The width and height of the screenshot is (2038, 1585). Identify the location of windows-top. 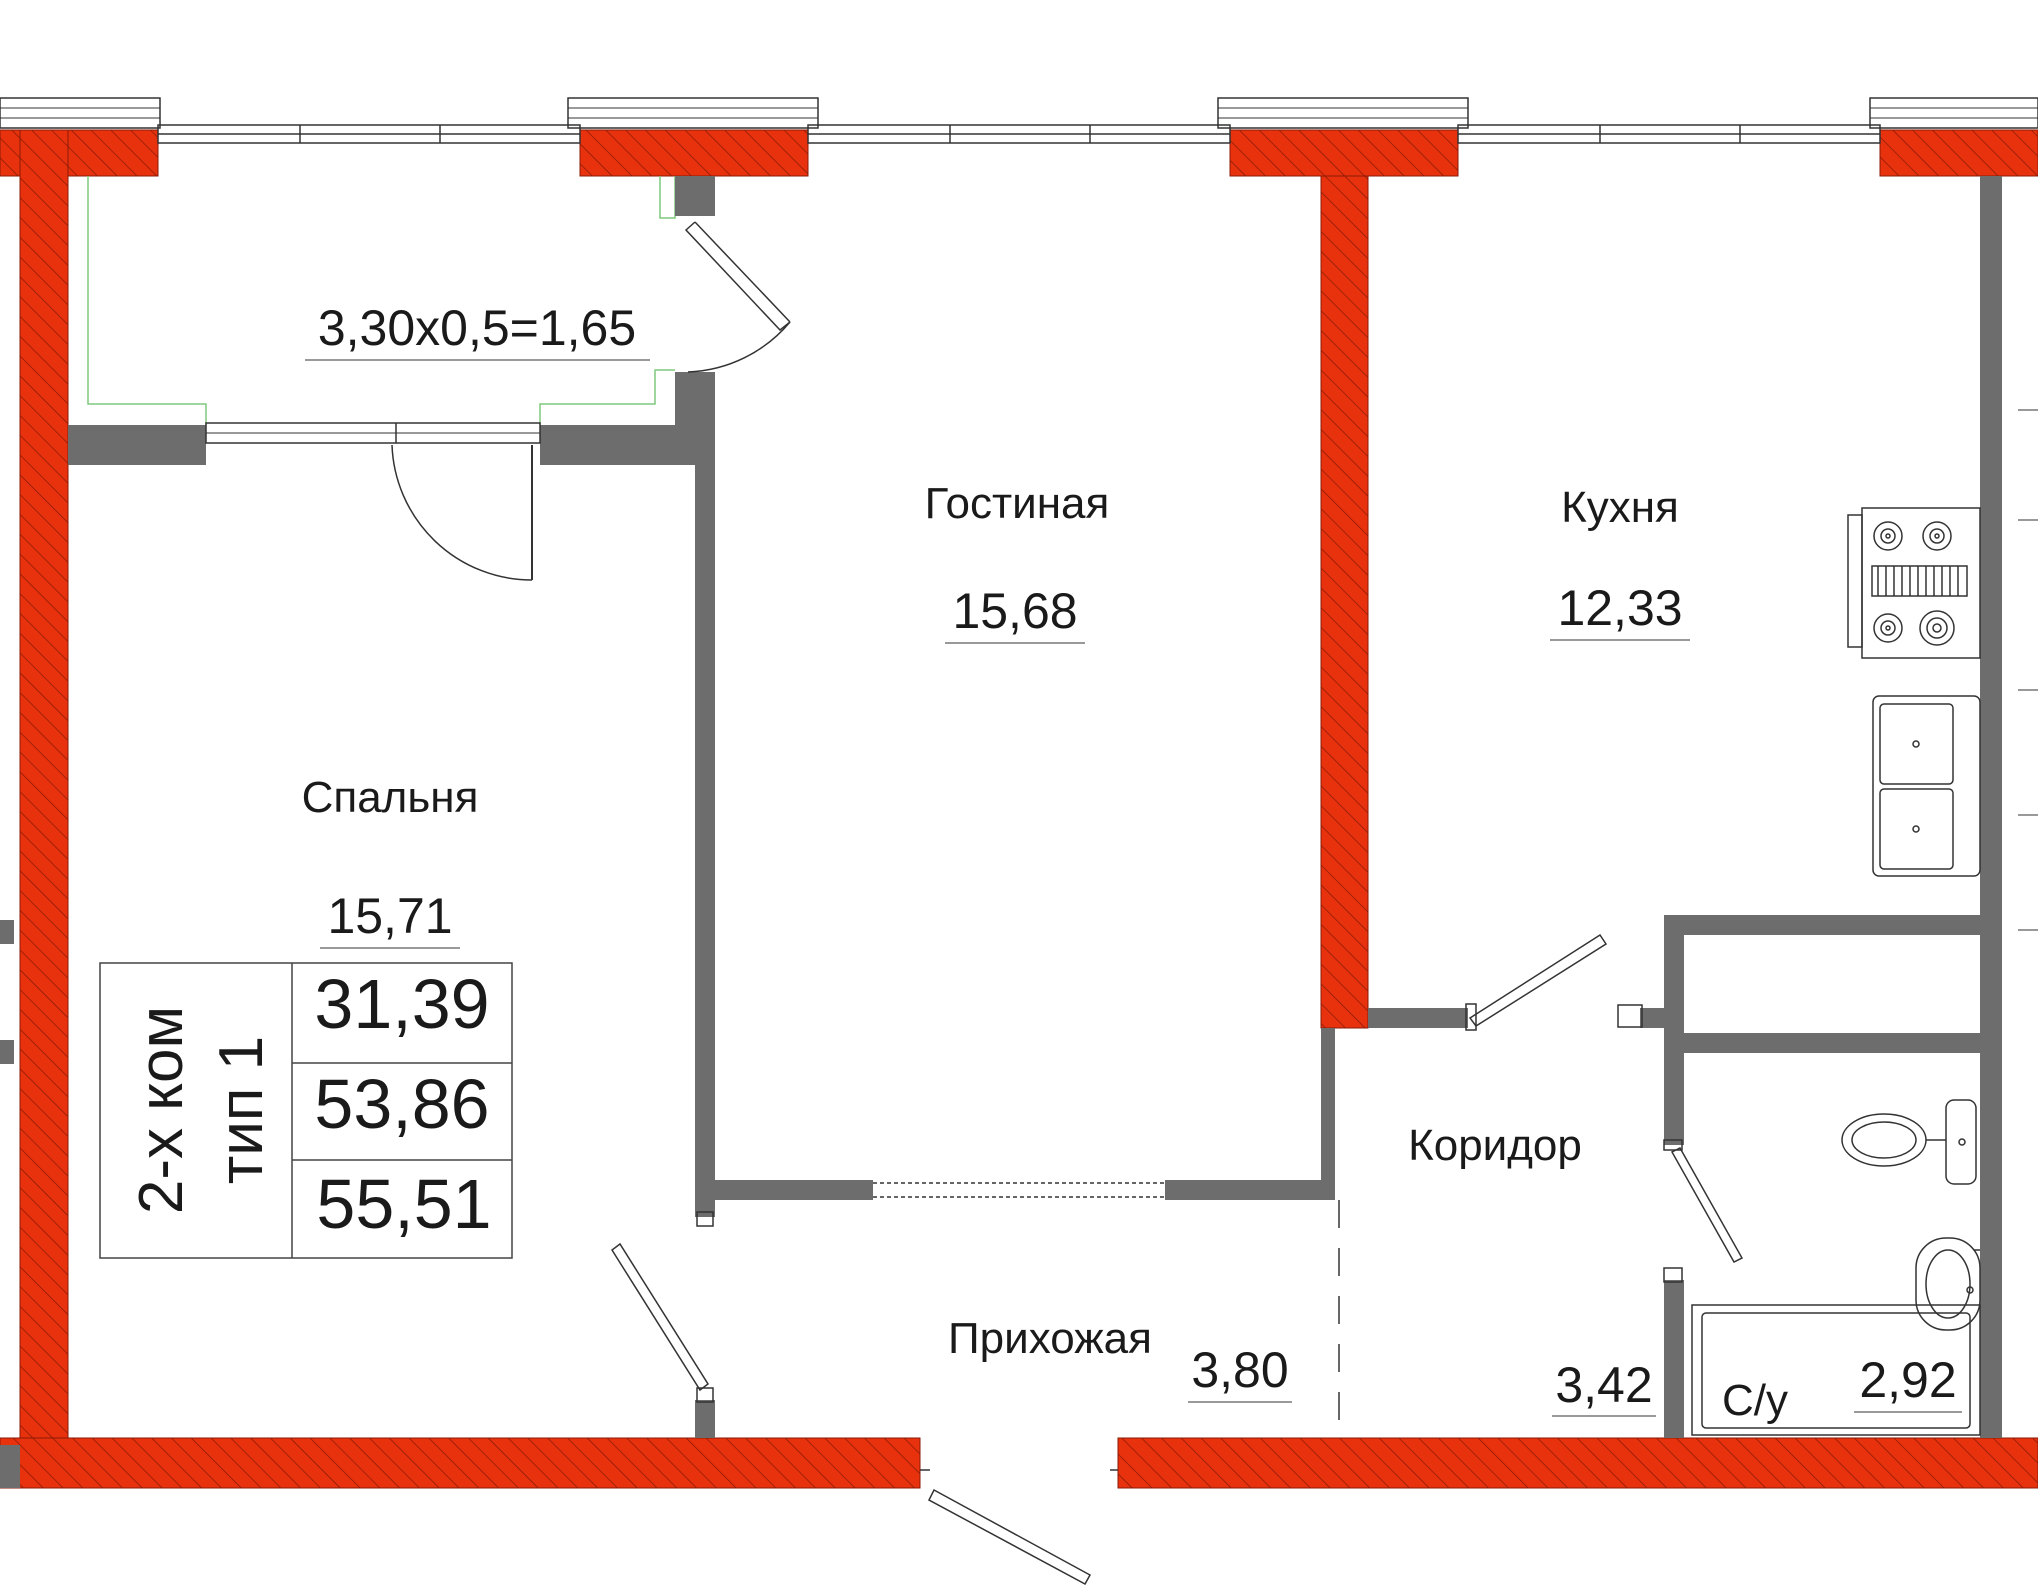
(1019, 120).